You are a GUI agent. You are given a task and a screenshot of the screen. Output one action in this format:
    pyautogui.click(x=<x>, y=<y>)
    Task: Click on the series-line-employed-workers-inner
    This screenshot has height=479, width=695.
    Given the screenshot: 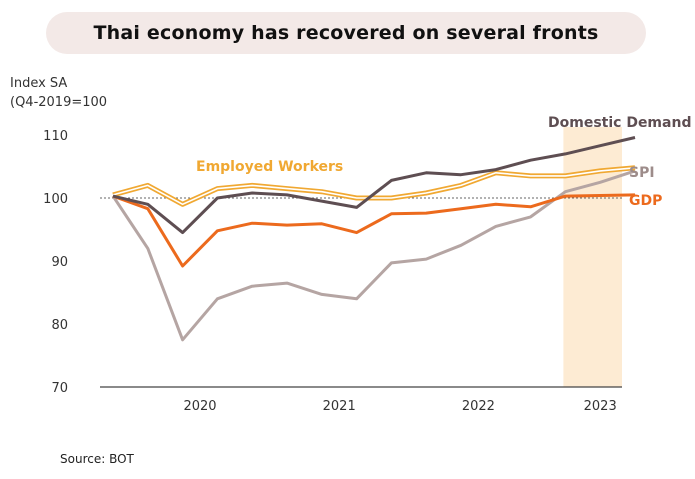 What is the action you would take?
    pyautogui.click(x=374, y=186)
    